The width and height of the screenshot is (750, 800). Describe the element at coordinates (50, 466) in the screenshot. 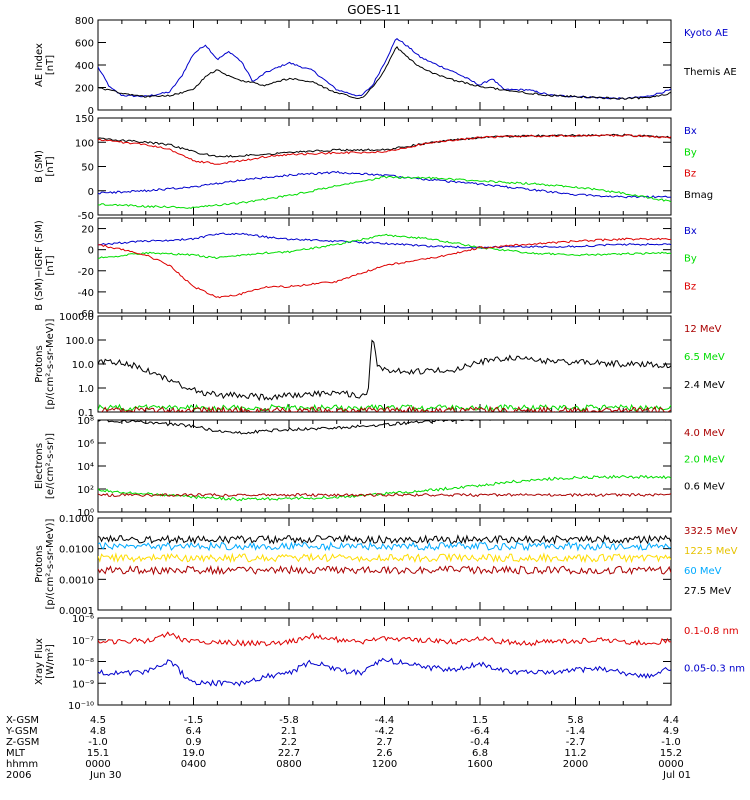

I see `y-axis-label: [e/(cm²-s-sr)]` at that location.